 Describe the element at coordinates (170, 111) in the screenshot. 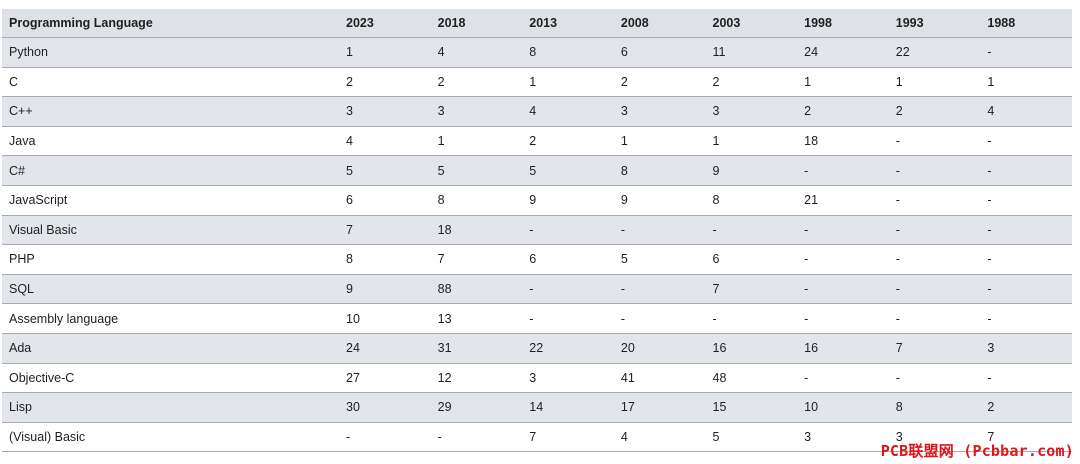

I see `language-name-cell: C++` at that location.